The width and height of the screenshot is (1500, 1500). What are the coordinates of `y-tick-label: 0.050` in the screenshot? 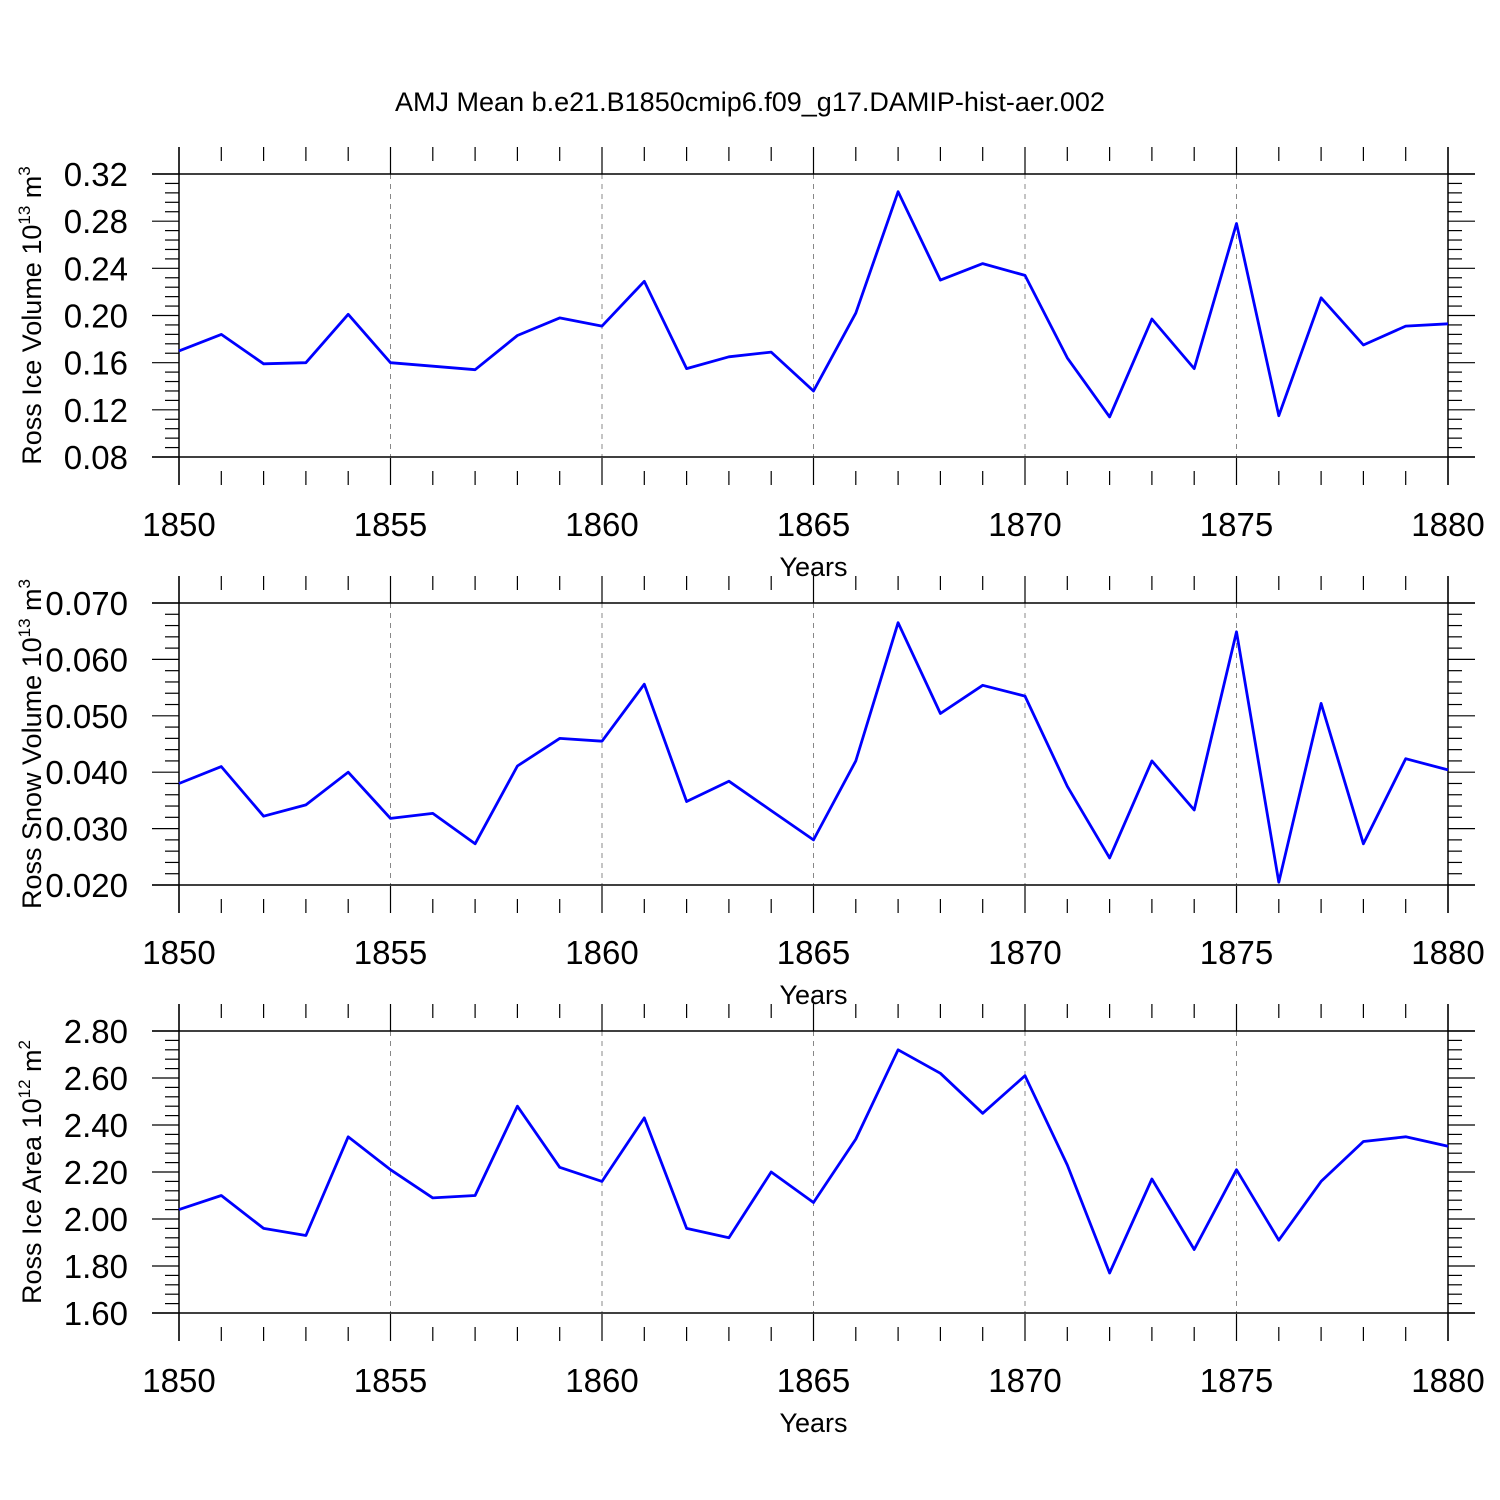 It's located at (86, 716).